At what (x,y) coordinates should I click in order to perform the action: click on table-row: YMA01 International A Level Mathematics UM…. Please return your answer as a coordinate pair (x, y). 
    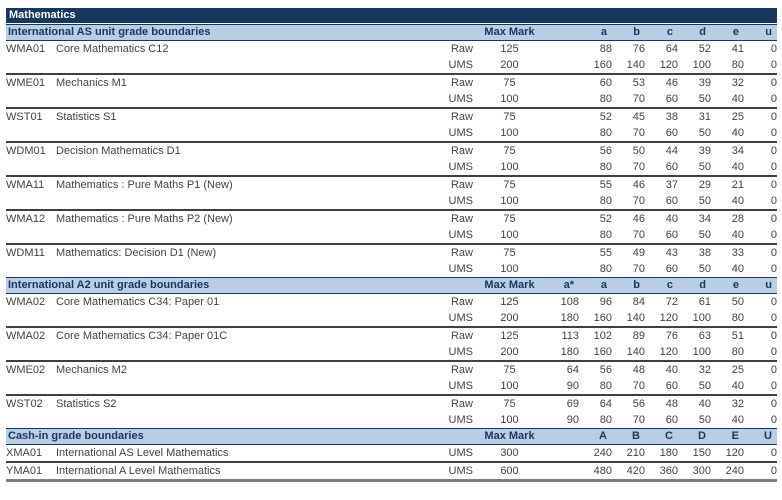
    Looking at the image, I should click on (391, 471).